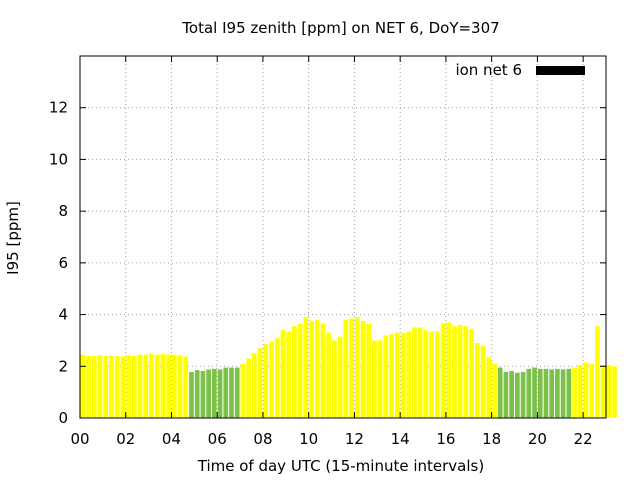 The width and height of the screenshot is (640, 480). What do you see at coordinates (560, 70) in the screenshot?
I see `legend-swatch` at bounding box center [560, 70].